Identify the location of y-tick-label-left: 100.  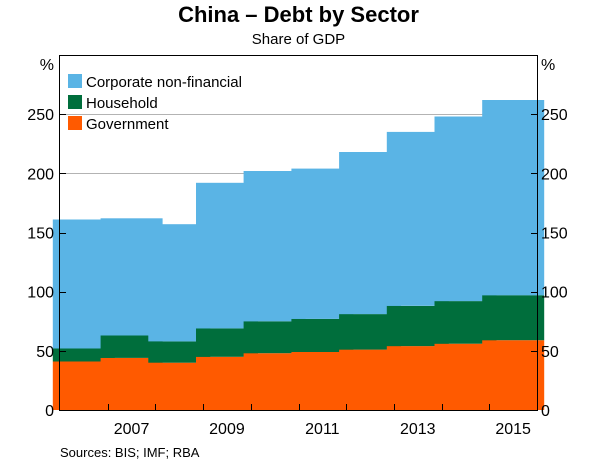
(40, 293).